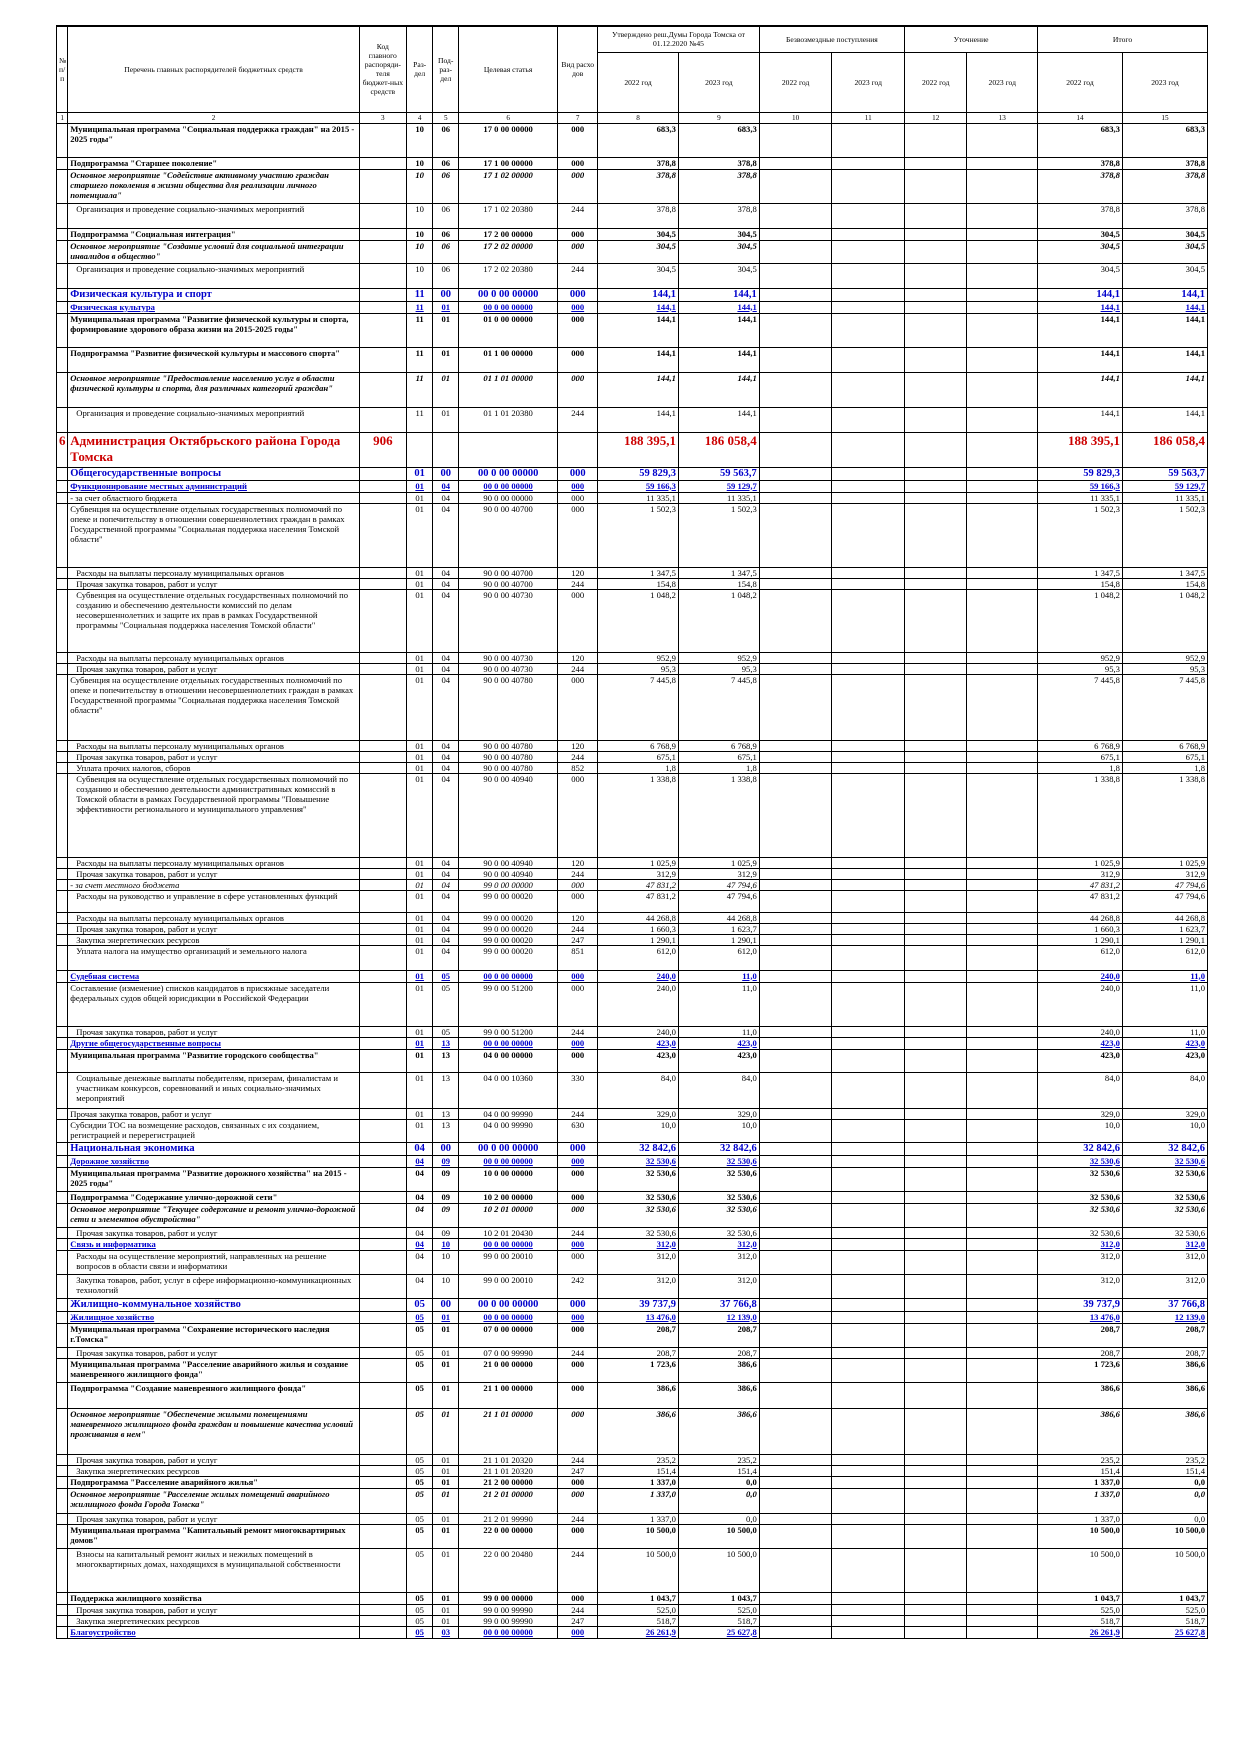 The width and height of the screenshot is (1240, 1754). What do you see at coordinates (446, 1632) in the screenshot?
I see `row-podrazdel: 03` at bounding box center [446, 1632].